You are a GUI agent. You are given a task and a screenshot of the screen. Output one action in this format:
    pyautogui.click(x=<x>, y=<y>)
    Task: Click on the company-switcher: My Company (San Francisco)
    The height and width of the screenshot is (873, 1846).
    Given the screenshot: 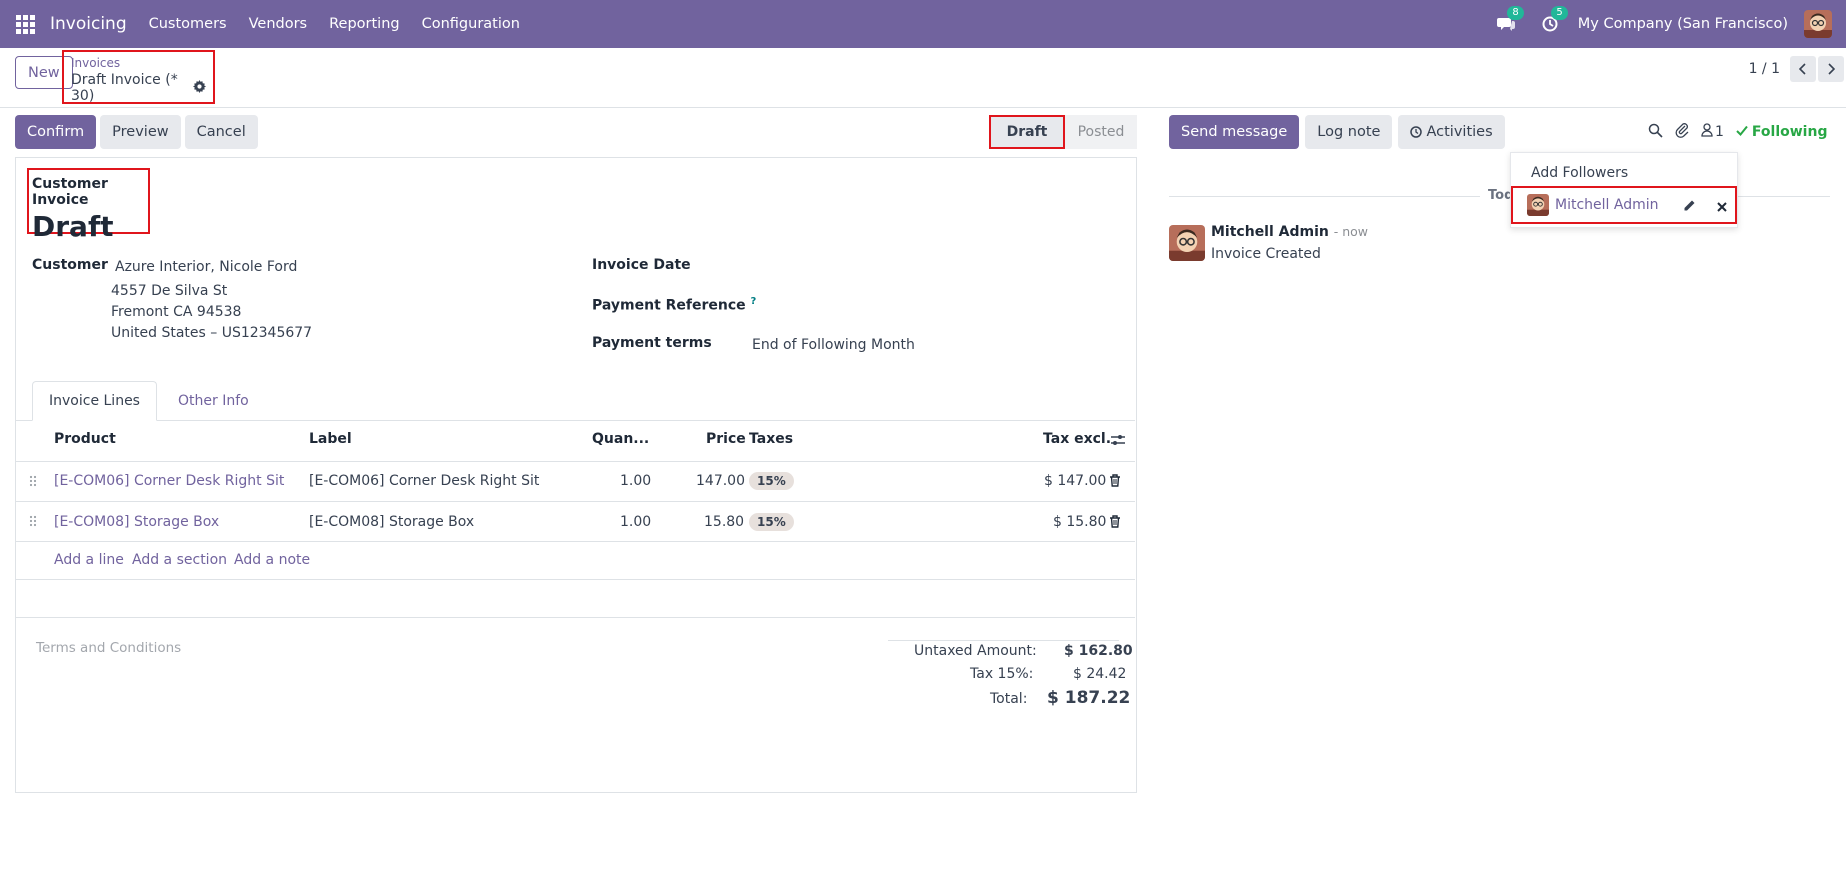 What is the action you would take?
    pyautogui.click(x=1682, y=24)
    